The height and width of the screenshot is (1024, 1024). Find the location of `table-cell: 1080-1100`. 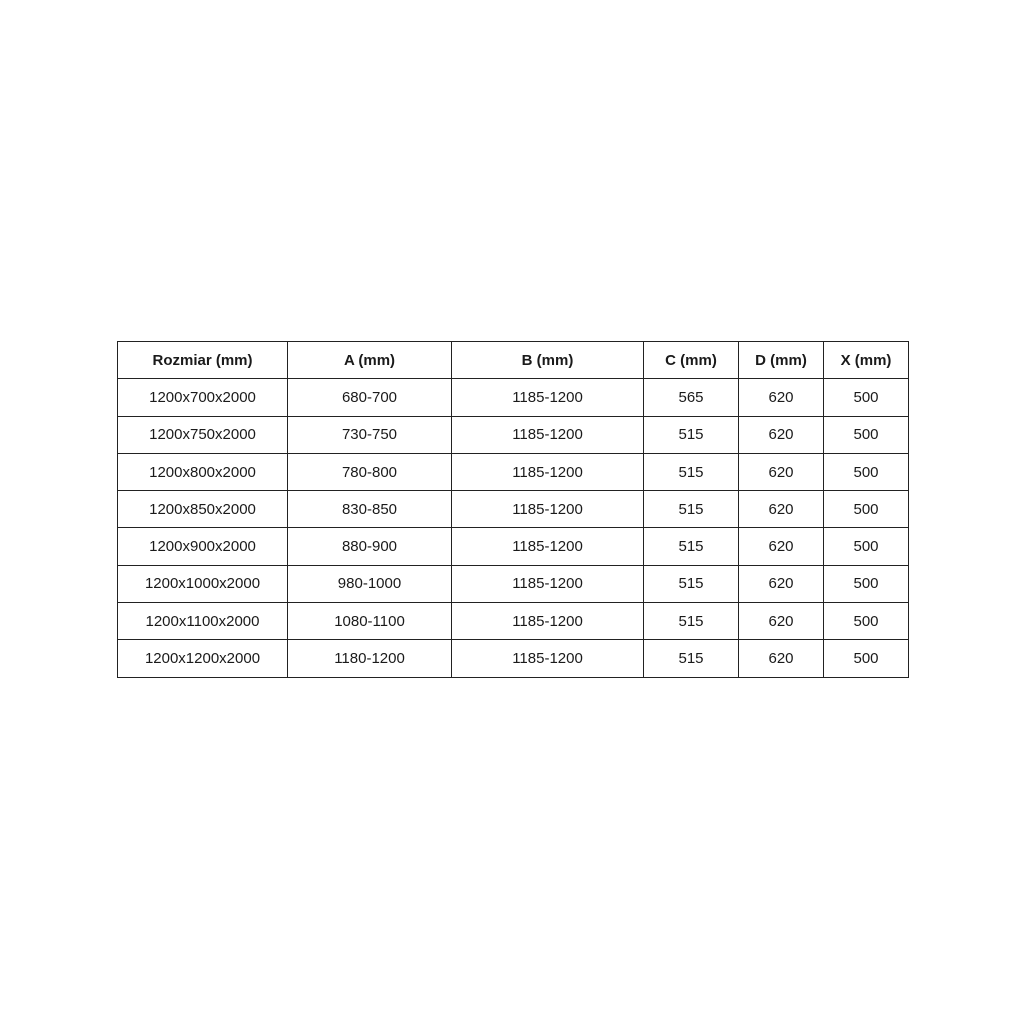

table-cell: 1080-1100 is located at coordinates (369, 621).